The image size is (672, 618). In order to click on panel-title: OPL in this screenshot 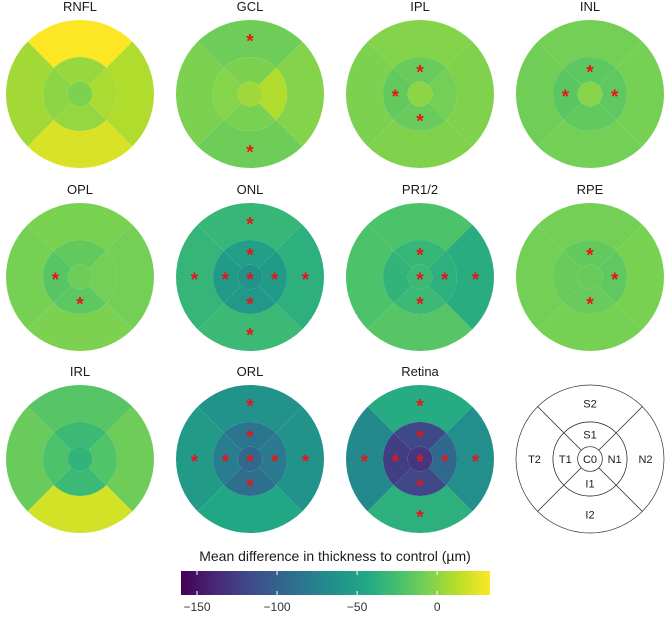, I will do `click(80, 189)`.